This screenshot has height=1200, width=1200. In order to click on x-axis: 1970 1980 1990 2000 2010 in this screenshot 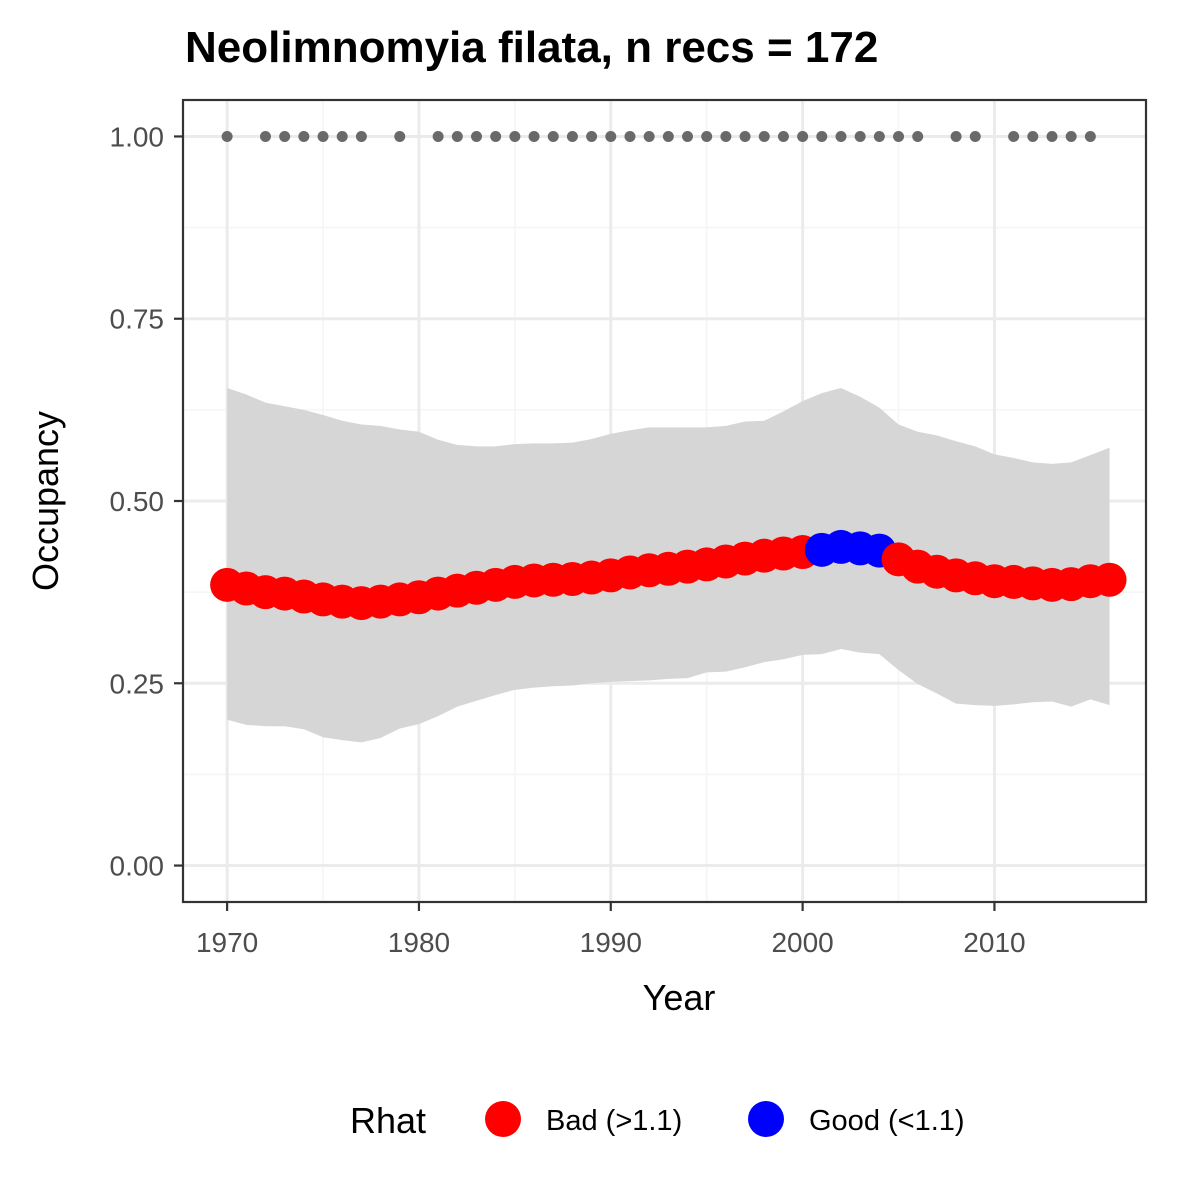, I will do `click(611, 930)`.